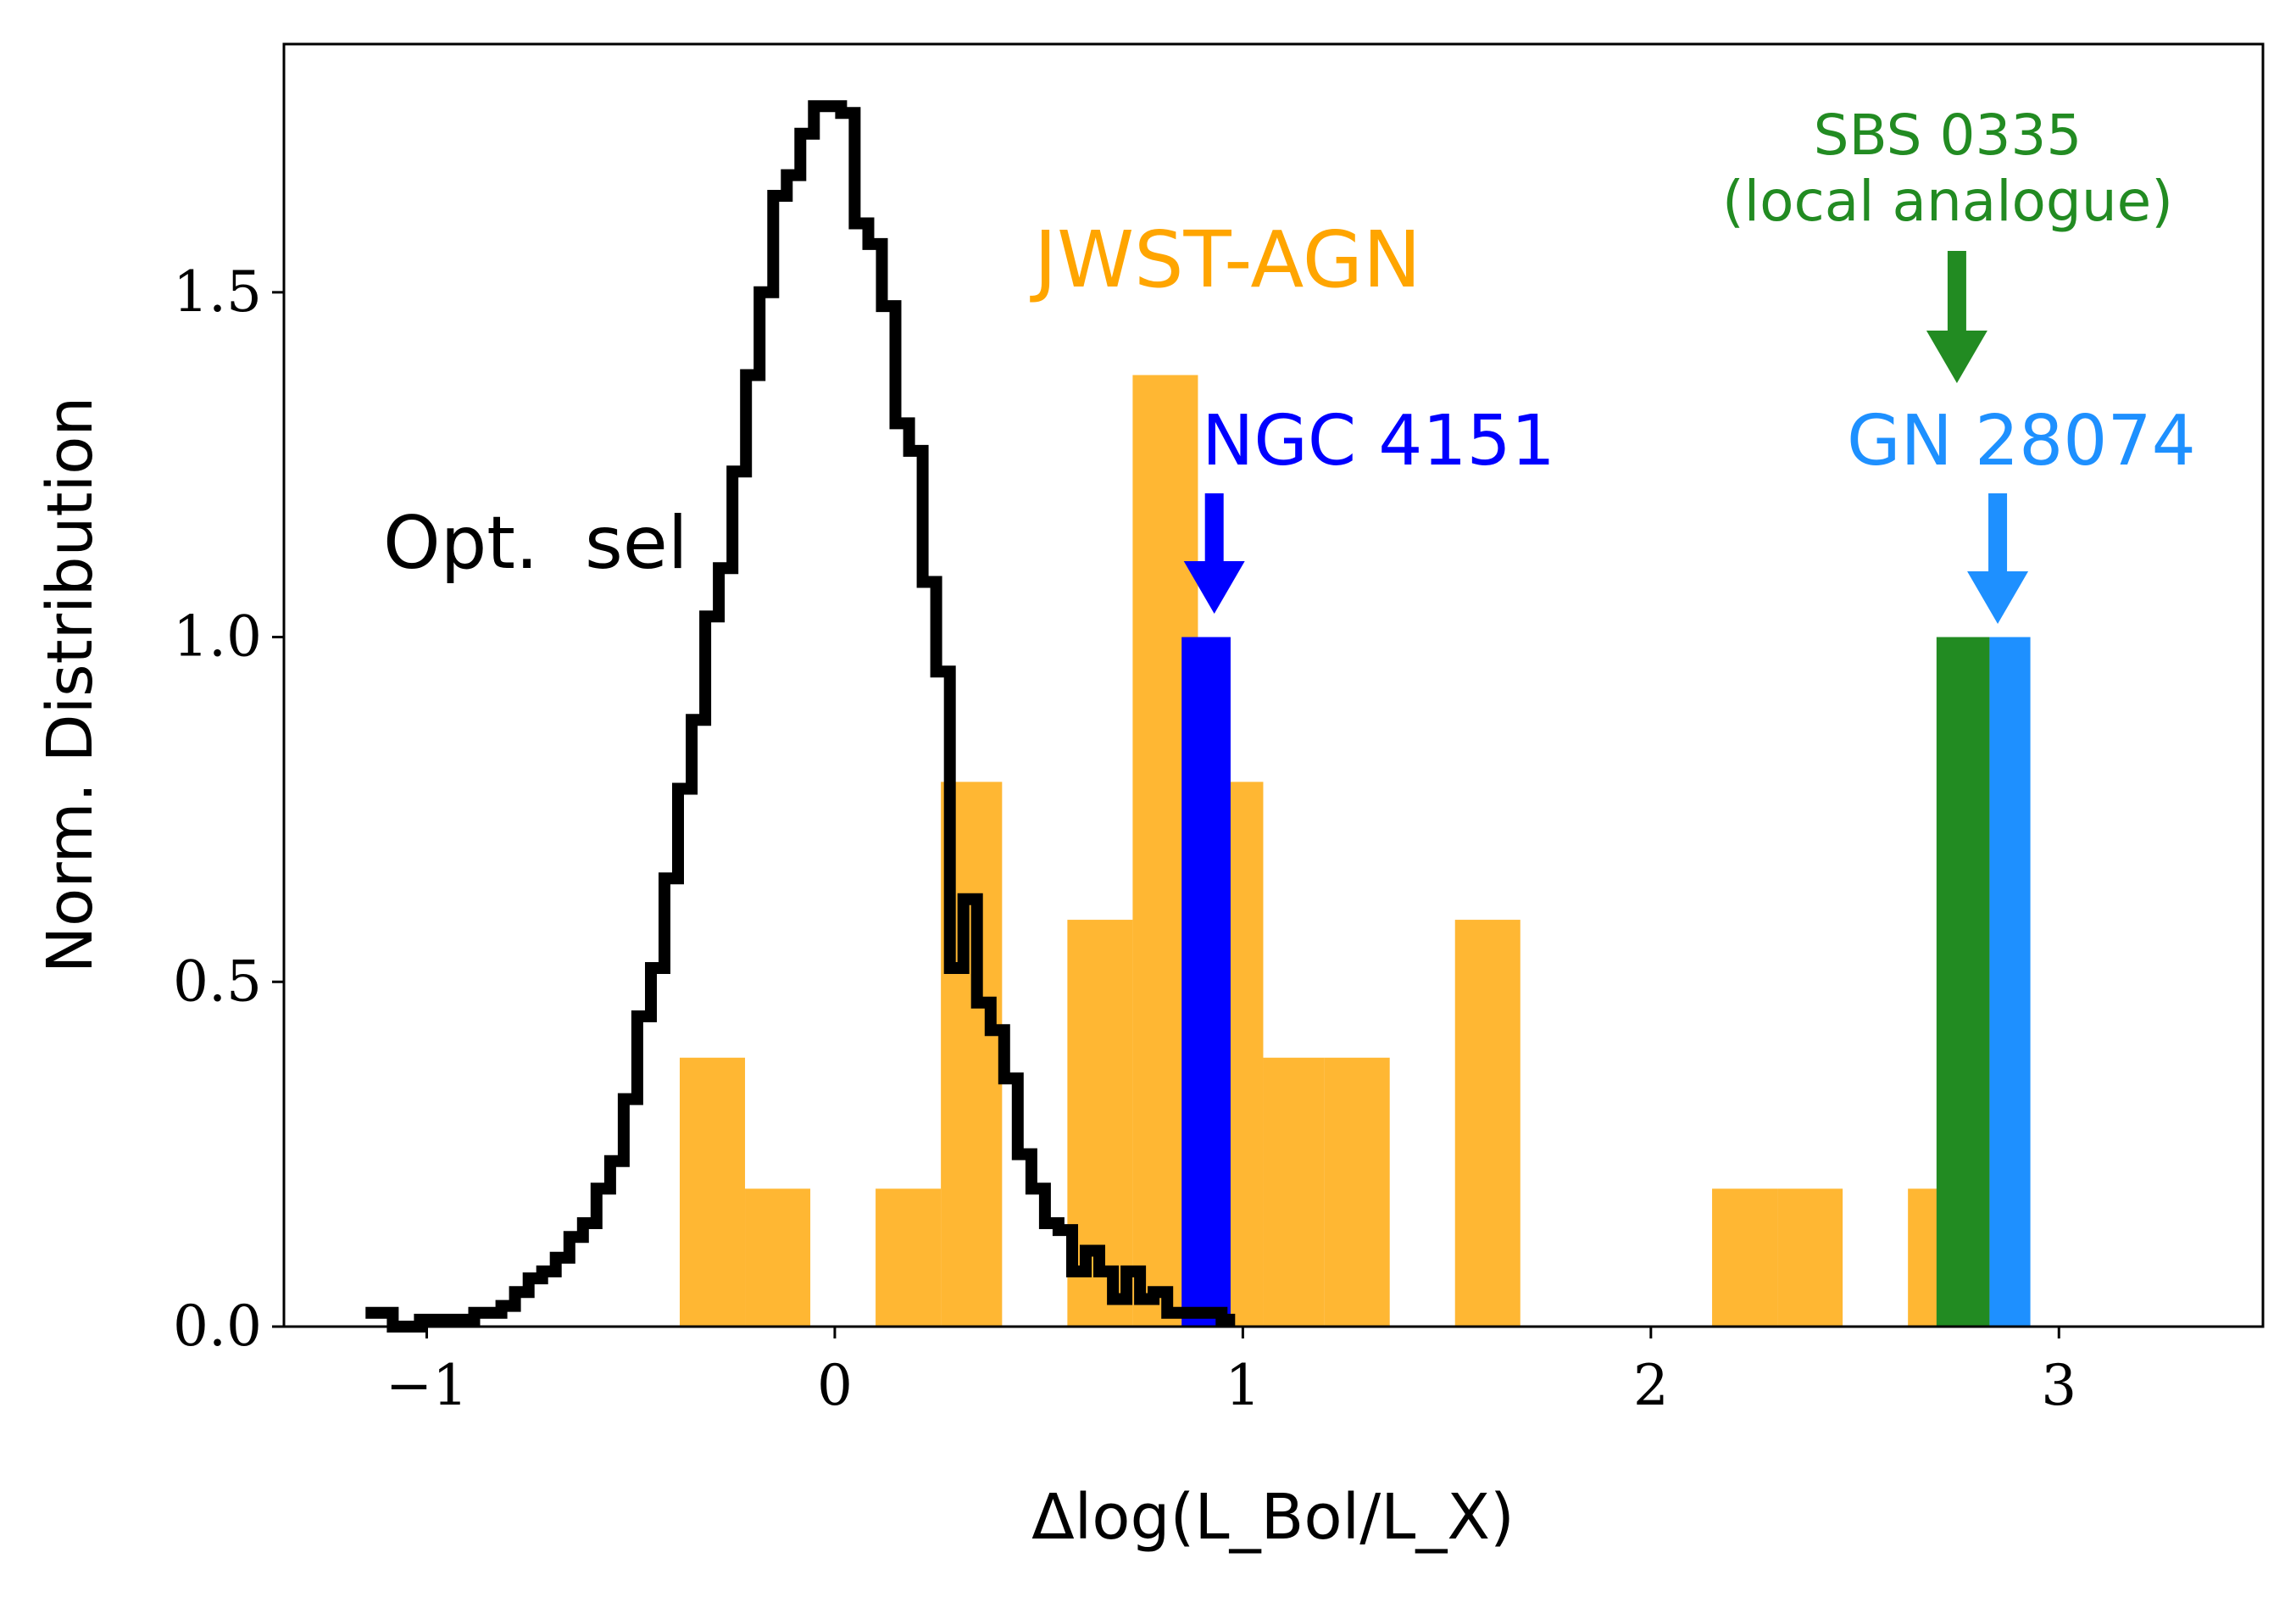  I want to click on y-axis-label: Norm. Distribution, so click(70, 685).